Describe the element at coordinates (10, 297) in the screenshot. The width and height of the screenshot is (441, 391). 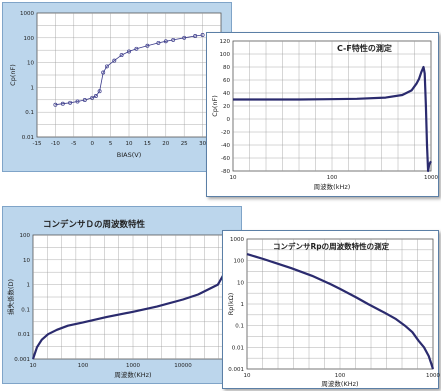
I see `y-axis-label: 損失係数(D)` at that location.